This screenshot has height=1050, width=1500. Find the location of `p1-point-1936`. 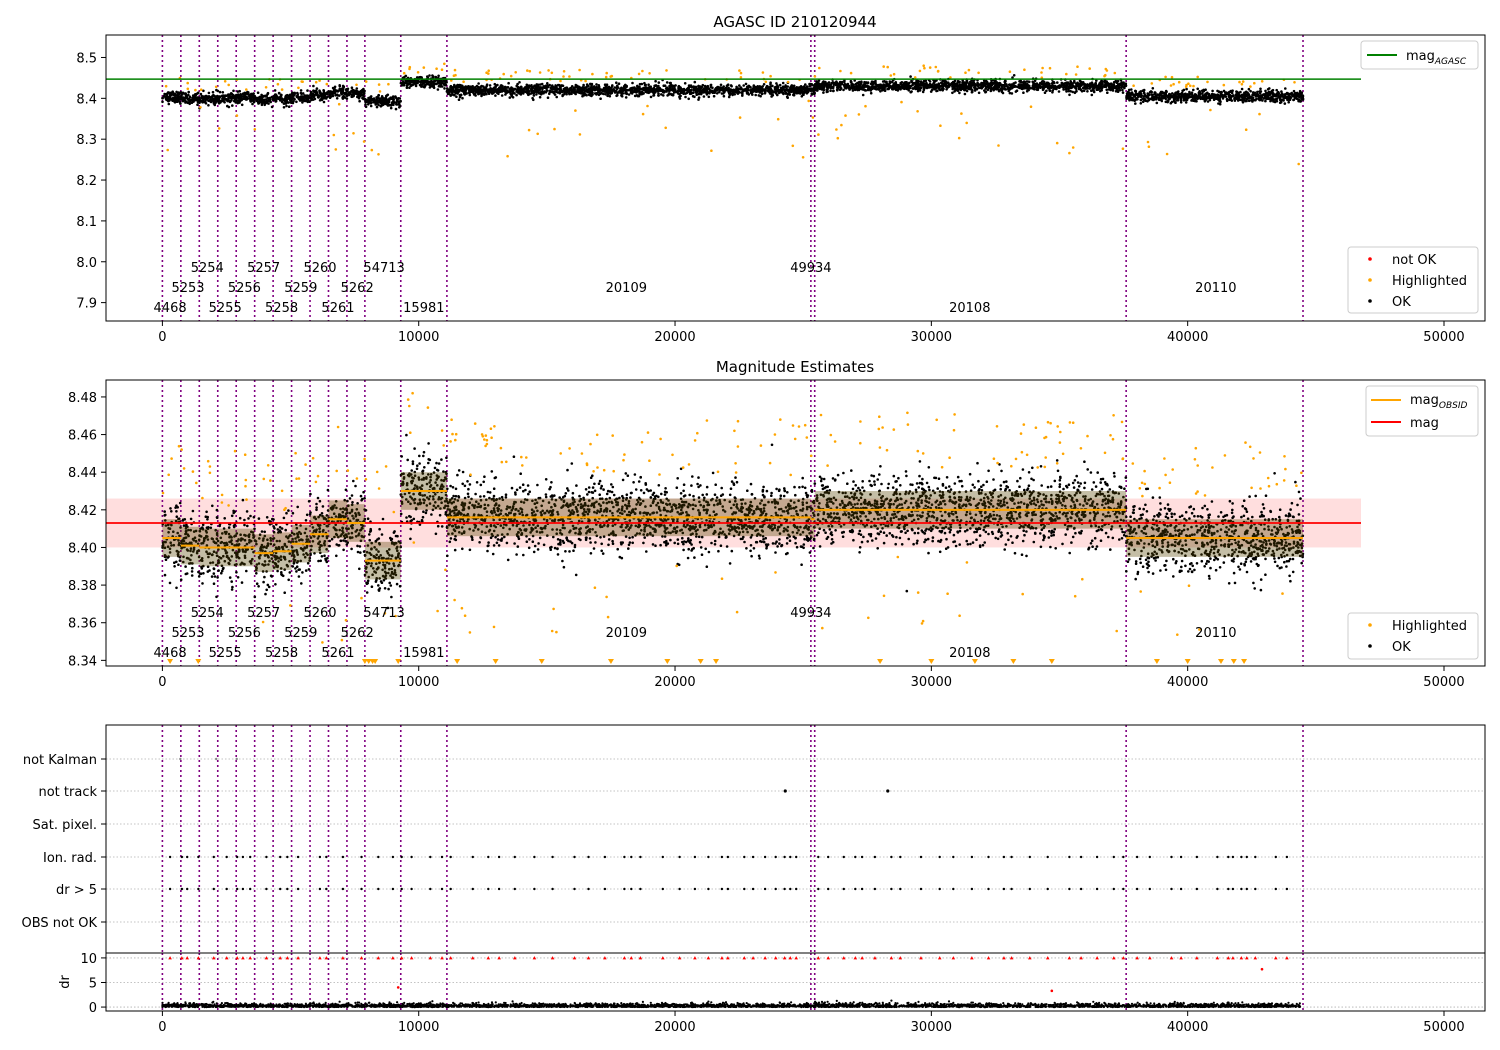

p1-point-1936 is located at coordinates (555, 85).